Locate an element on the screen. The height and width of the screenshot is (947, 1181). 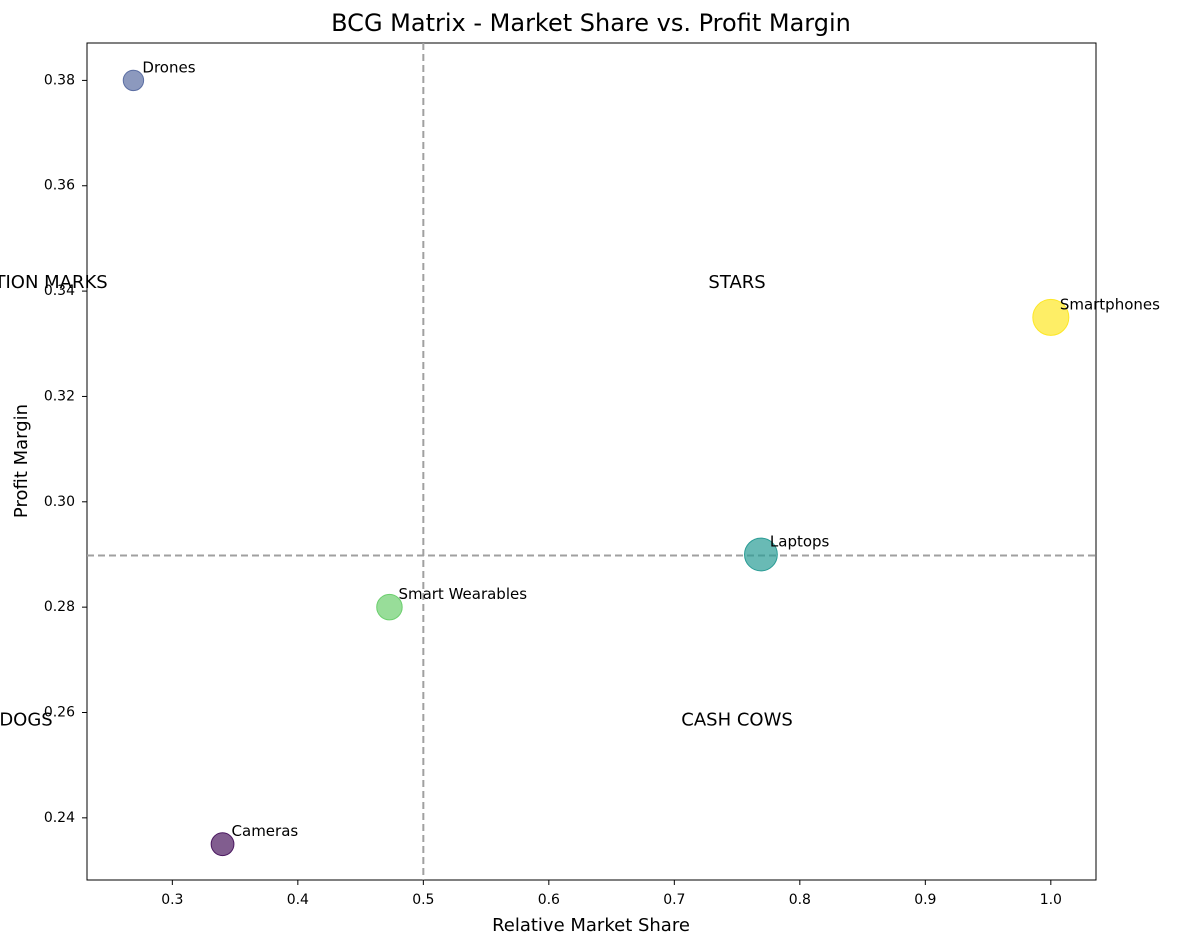
quadrant-label: DOGS is located at coordinates (26, 719).